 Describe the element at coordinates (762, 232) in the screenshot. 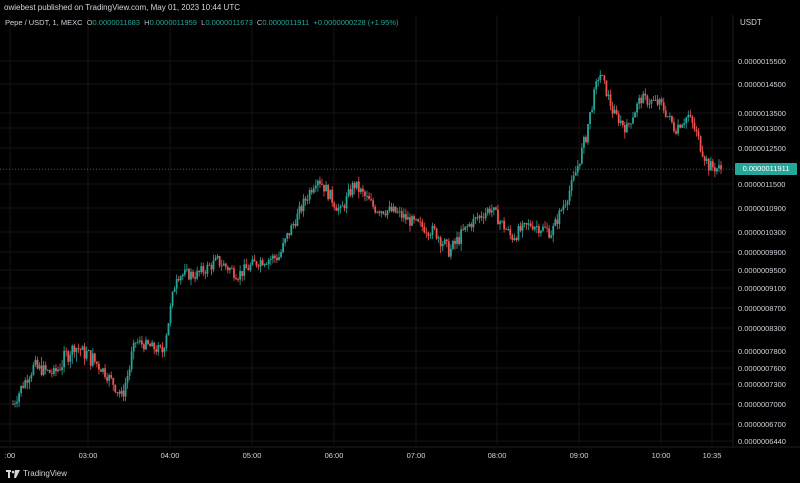

I see `y-tick-label-7: 0.0000010300` at that location.